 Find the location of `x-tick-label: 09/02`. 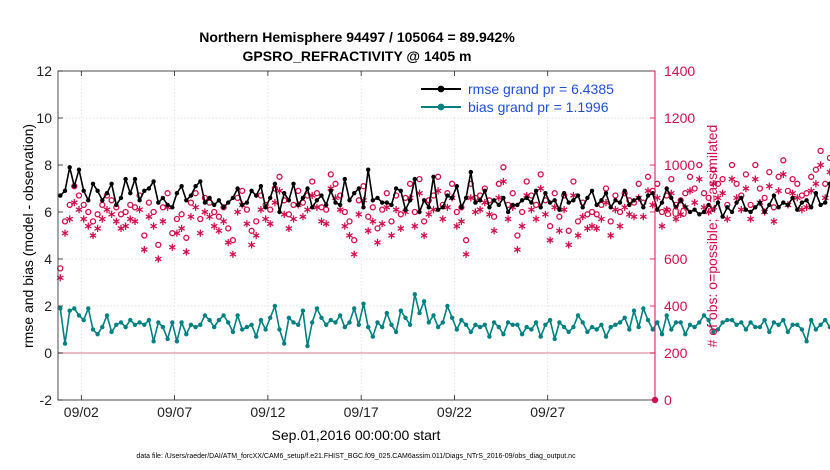

x-tick-label: 09/02 is located at coordinates (81, 412).